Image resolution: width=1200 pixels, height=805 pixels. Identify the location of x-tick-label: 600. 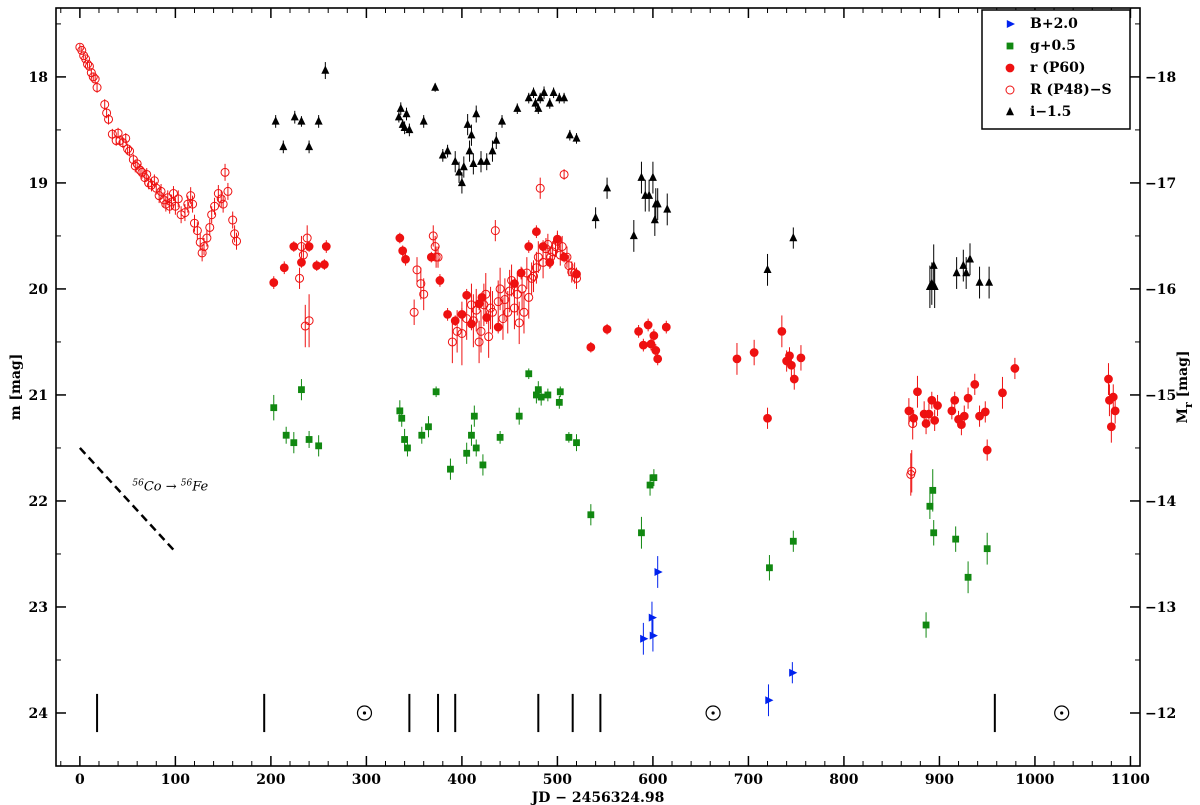
(652, 780).